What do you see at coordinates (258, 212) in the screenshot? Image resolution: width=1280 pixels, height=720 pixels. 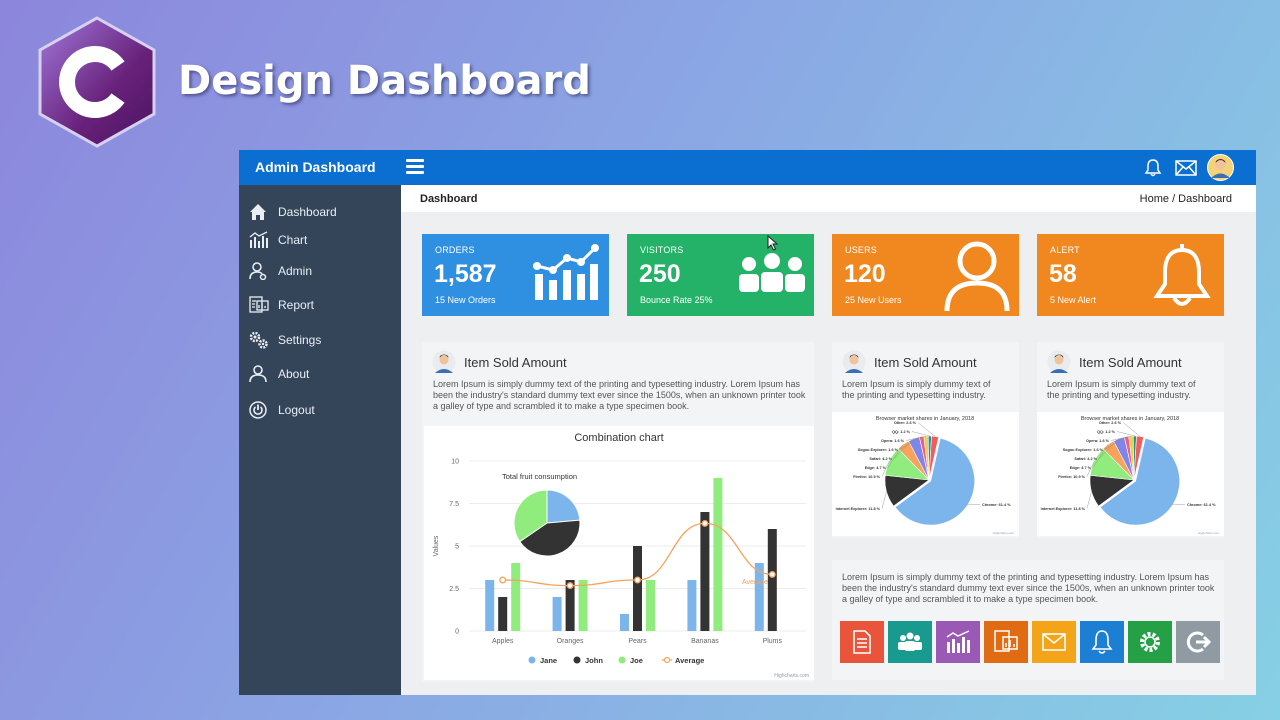 I see `home-icon` at bounding box center [258, 212].